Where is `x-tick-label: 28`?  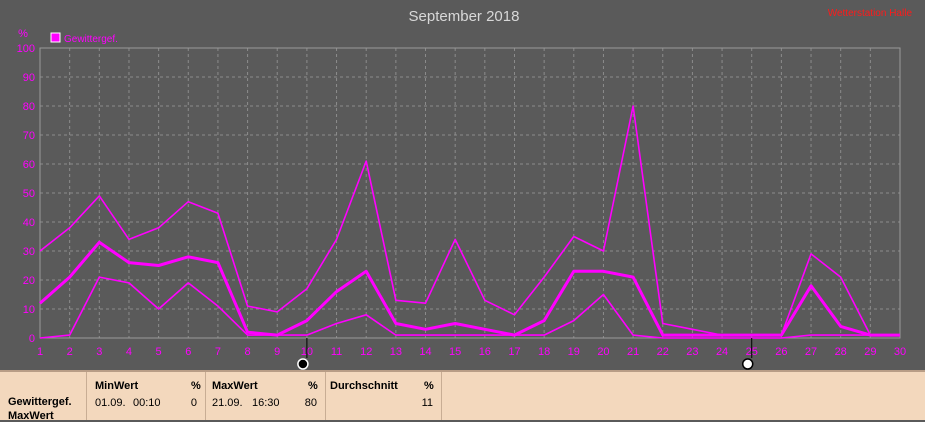 x-tick-label: 28 is located at coordinates (841, 352).